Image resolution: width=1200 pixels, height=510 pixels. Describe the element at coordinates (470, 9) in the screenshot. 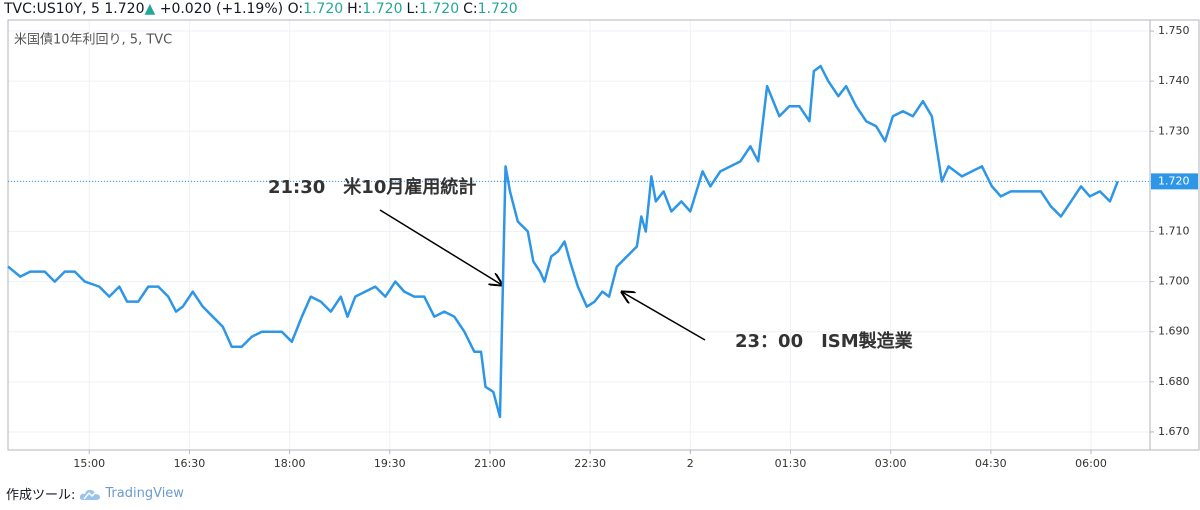

I see `ohlc-key: C:` at that location.